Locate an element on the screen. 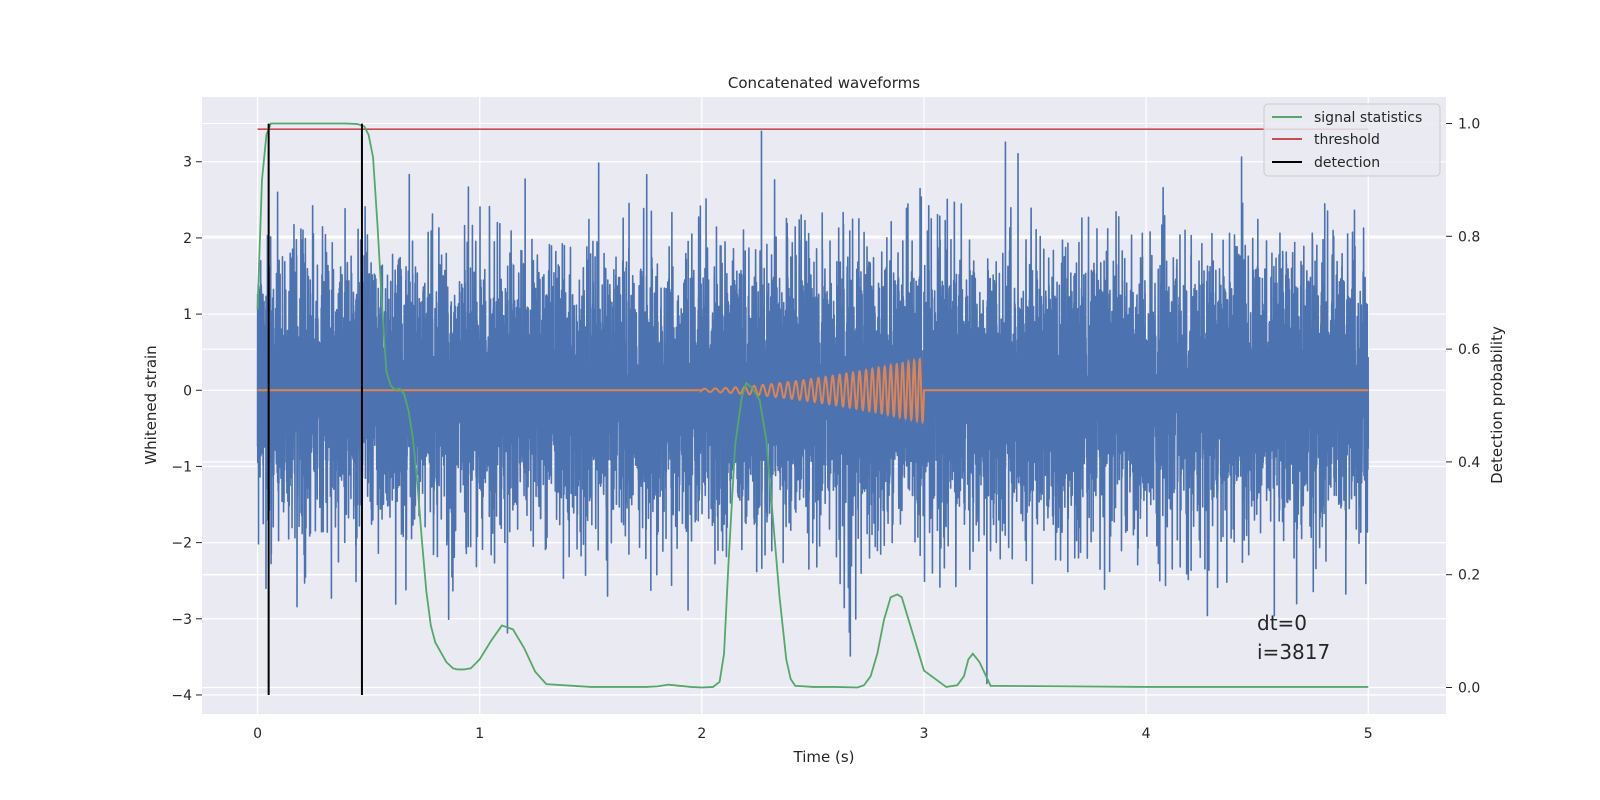  legend: signal statistics threshold detection is located at coordinates (1352, 140).